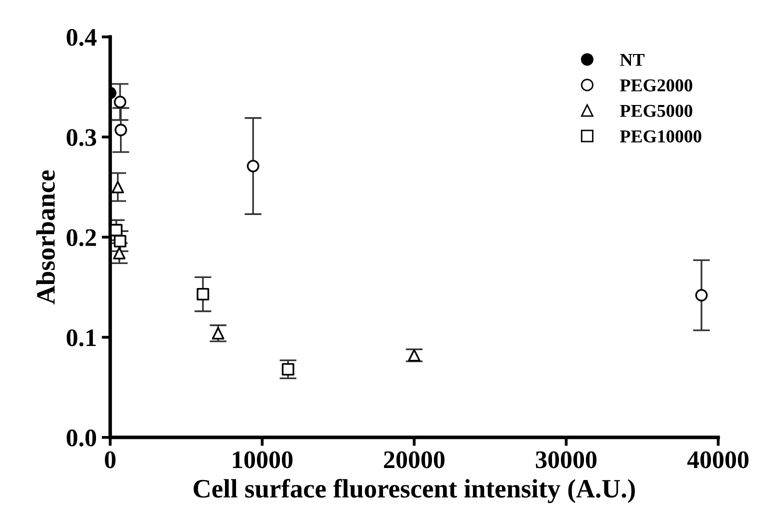 The height and width of the screenshot is (527, 760). Describe the element at coordinates (717, 459) in the screenshot. I see `x-tick-label: 40000` at that location.